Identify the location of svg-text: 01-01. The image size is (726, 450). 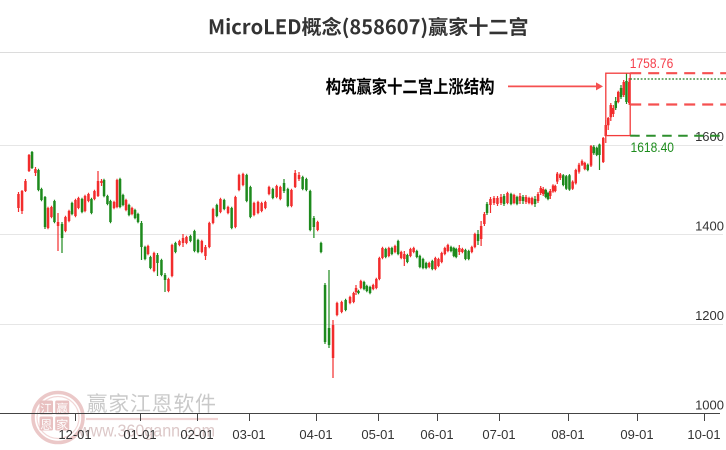
(139, 434).